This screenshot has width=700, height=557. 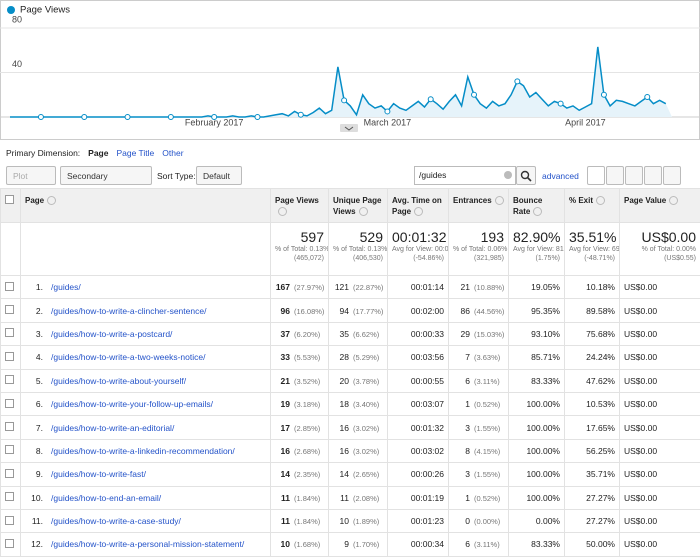 What do you see at coordinates (66, 287) in the screenshot?
I see `page-link: /guides/` at bounding box center [66, 287].